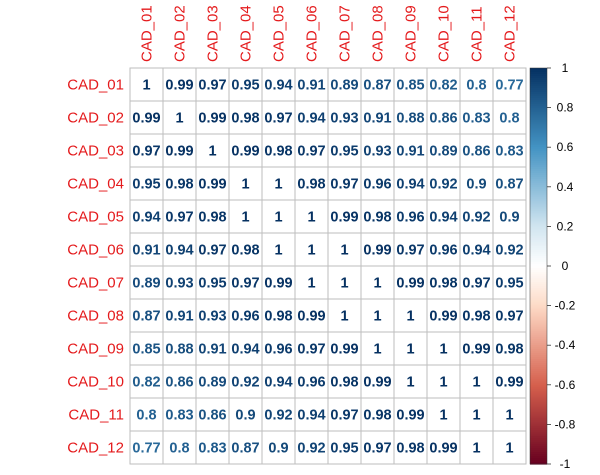 The image size is (600, 475). I want to click on row-label: CAD_10, so click(95, 382).